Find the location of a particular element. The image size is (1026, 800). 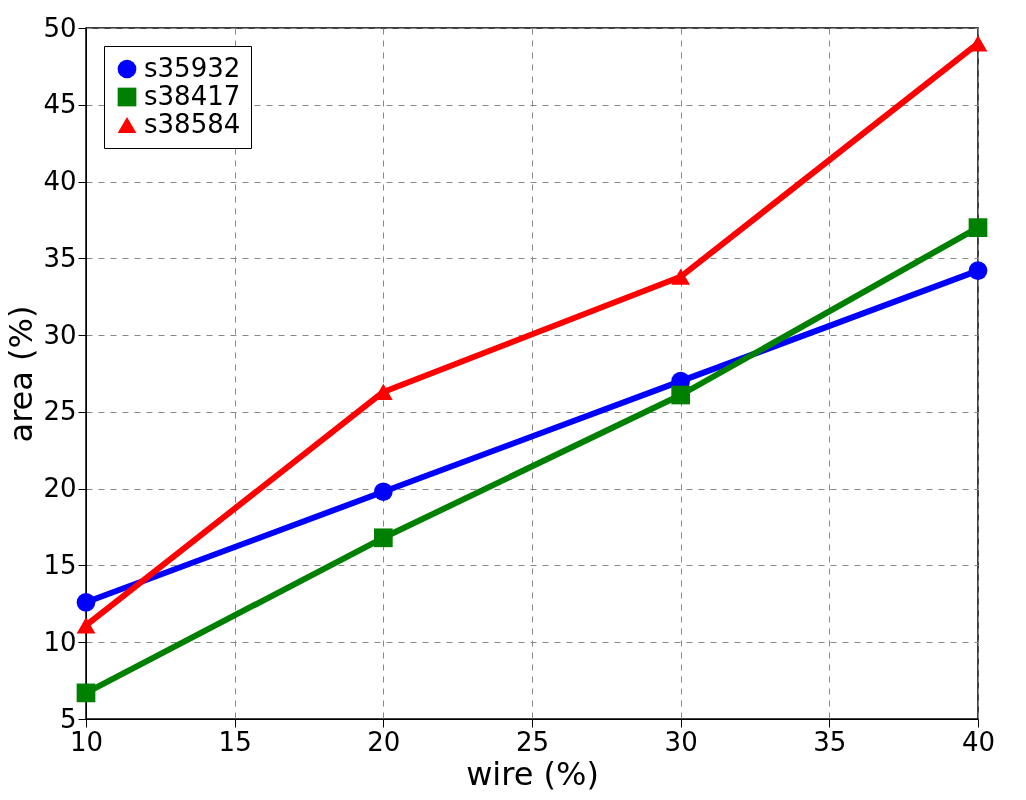

legend-label: s38417 is located at coordinates (192, 96).